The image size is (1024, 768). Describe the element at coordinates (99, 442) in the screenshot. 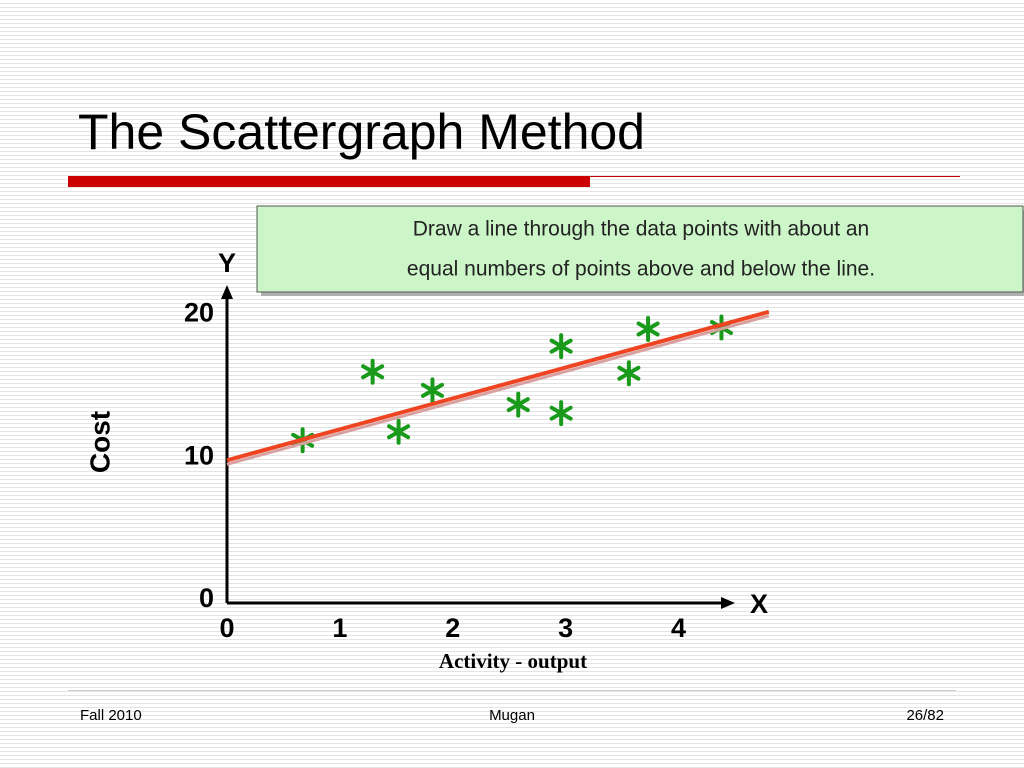

I see `y-axis-label: Cost` at that location.